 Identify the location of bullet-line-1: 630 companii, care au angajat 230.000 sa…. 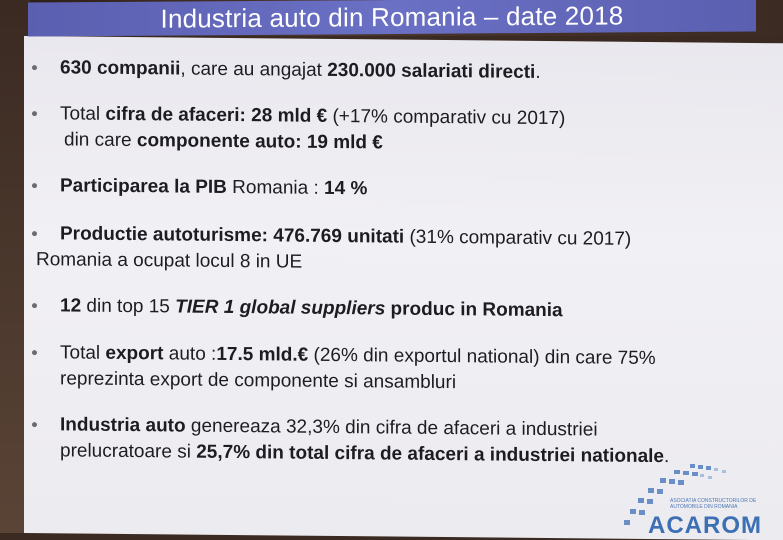
(300, 70).